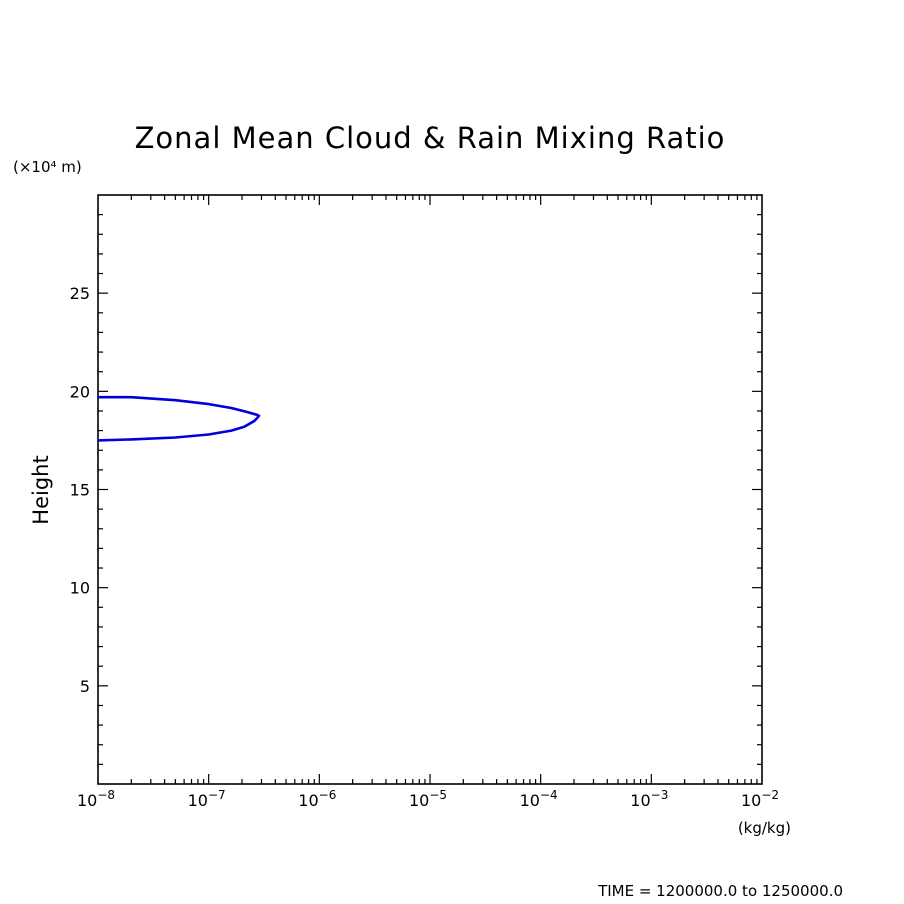  Describe the element at coordinates (47, 167) in the screenshot. I see `y-axis-units: (×10⁴ m)` at that location.